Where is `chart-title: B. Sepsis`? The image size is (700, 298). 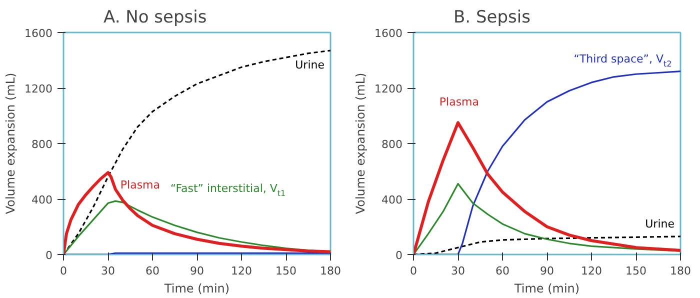
chart-title: B. Sepsis is located at coordinates (492, 18).